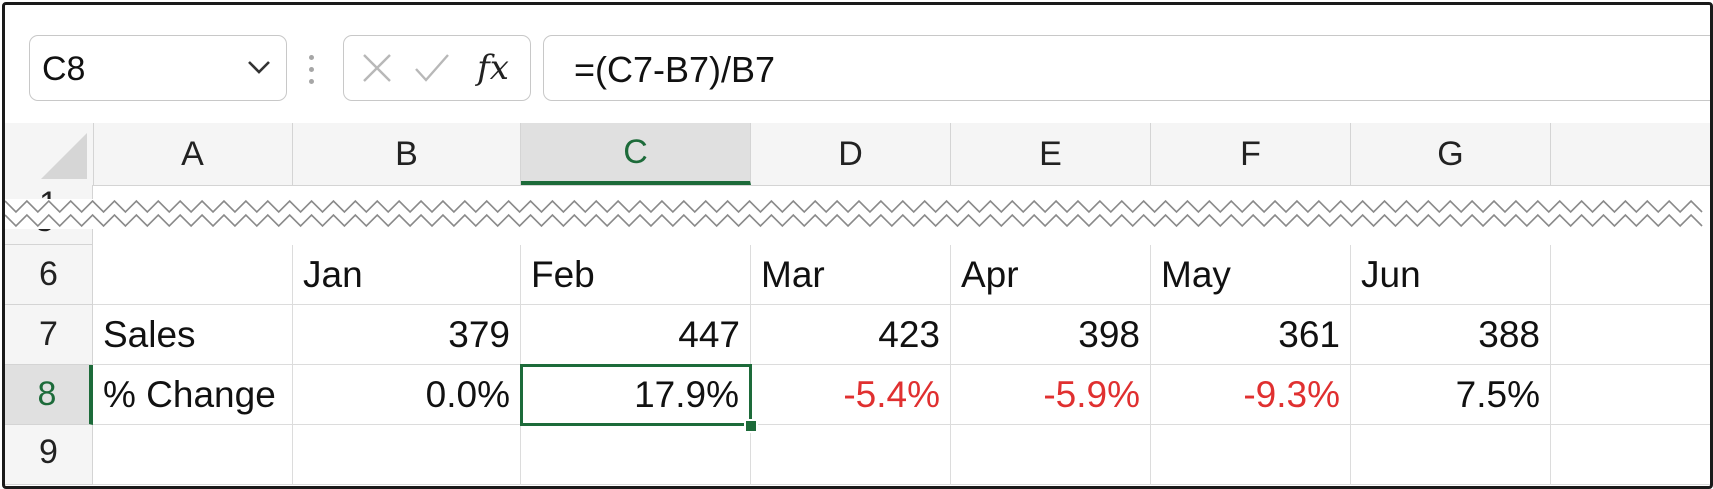 Image resolution: width=1713 pixels, height=489 pixels. Describe the element at coordinates (851, 395) in the screenshot. I see `cell-d8: -5.4%` at that location.